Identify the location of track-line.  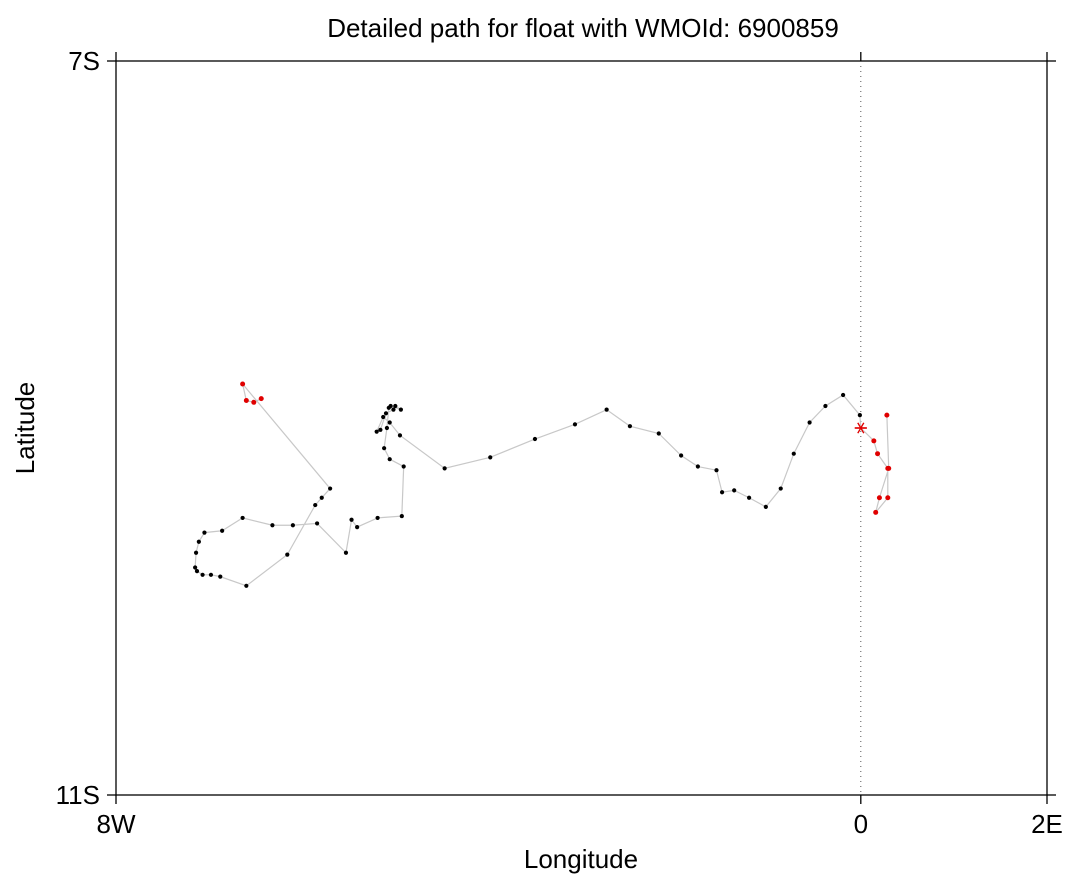
(528, 490).